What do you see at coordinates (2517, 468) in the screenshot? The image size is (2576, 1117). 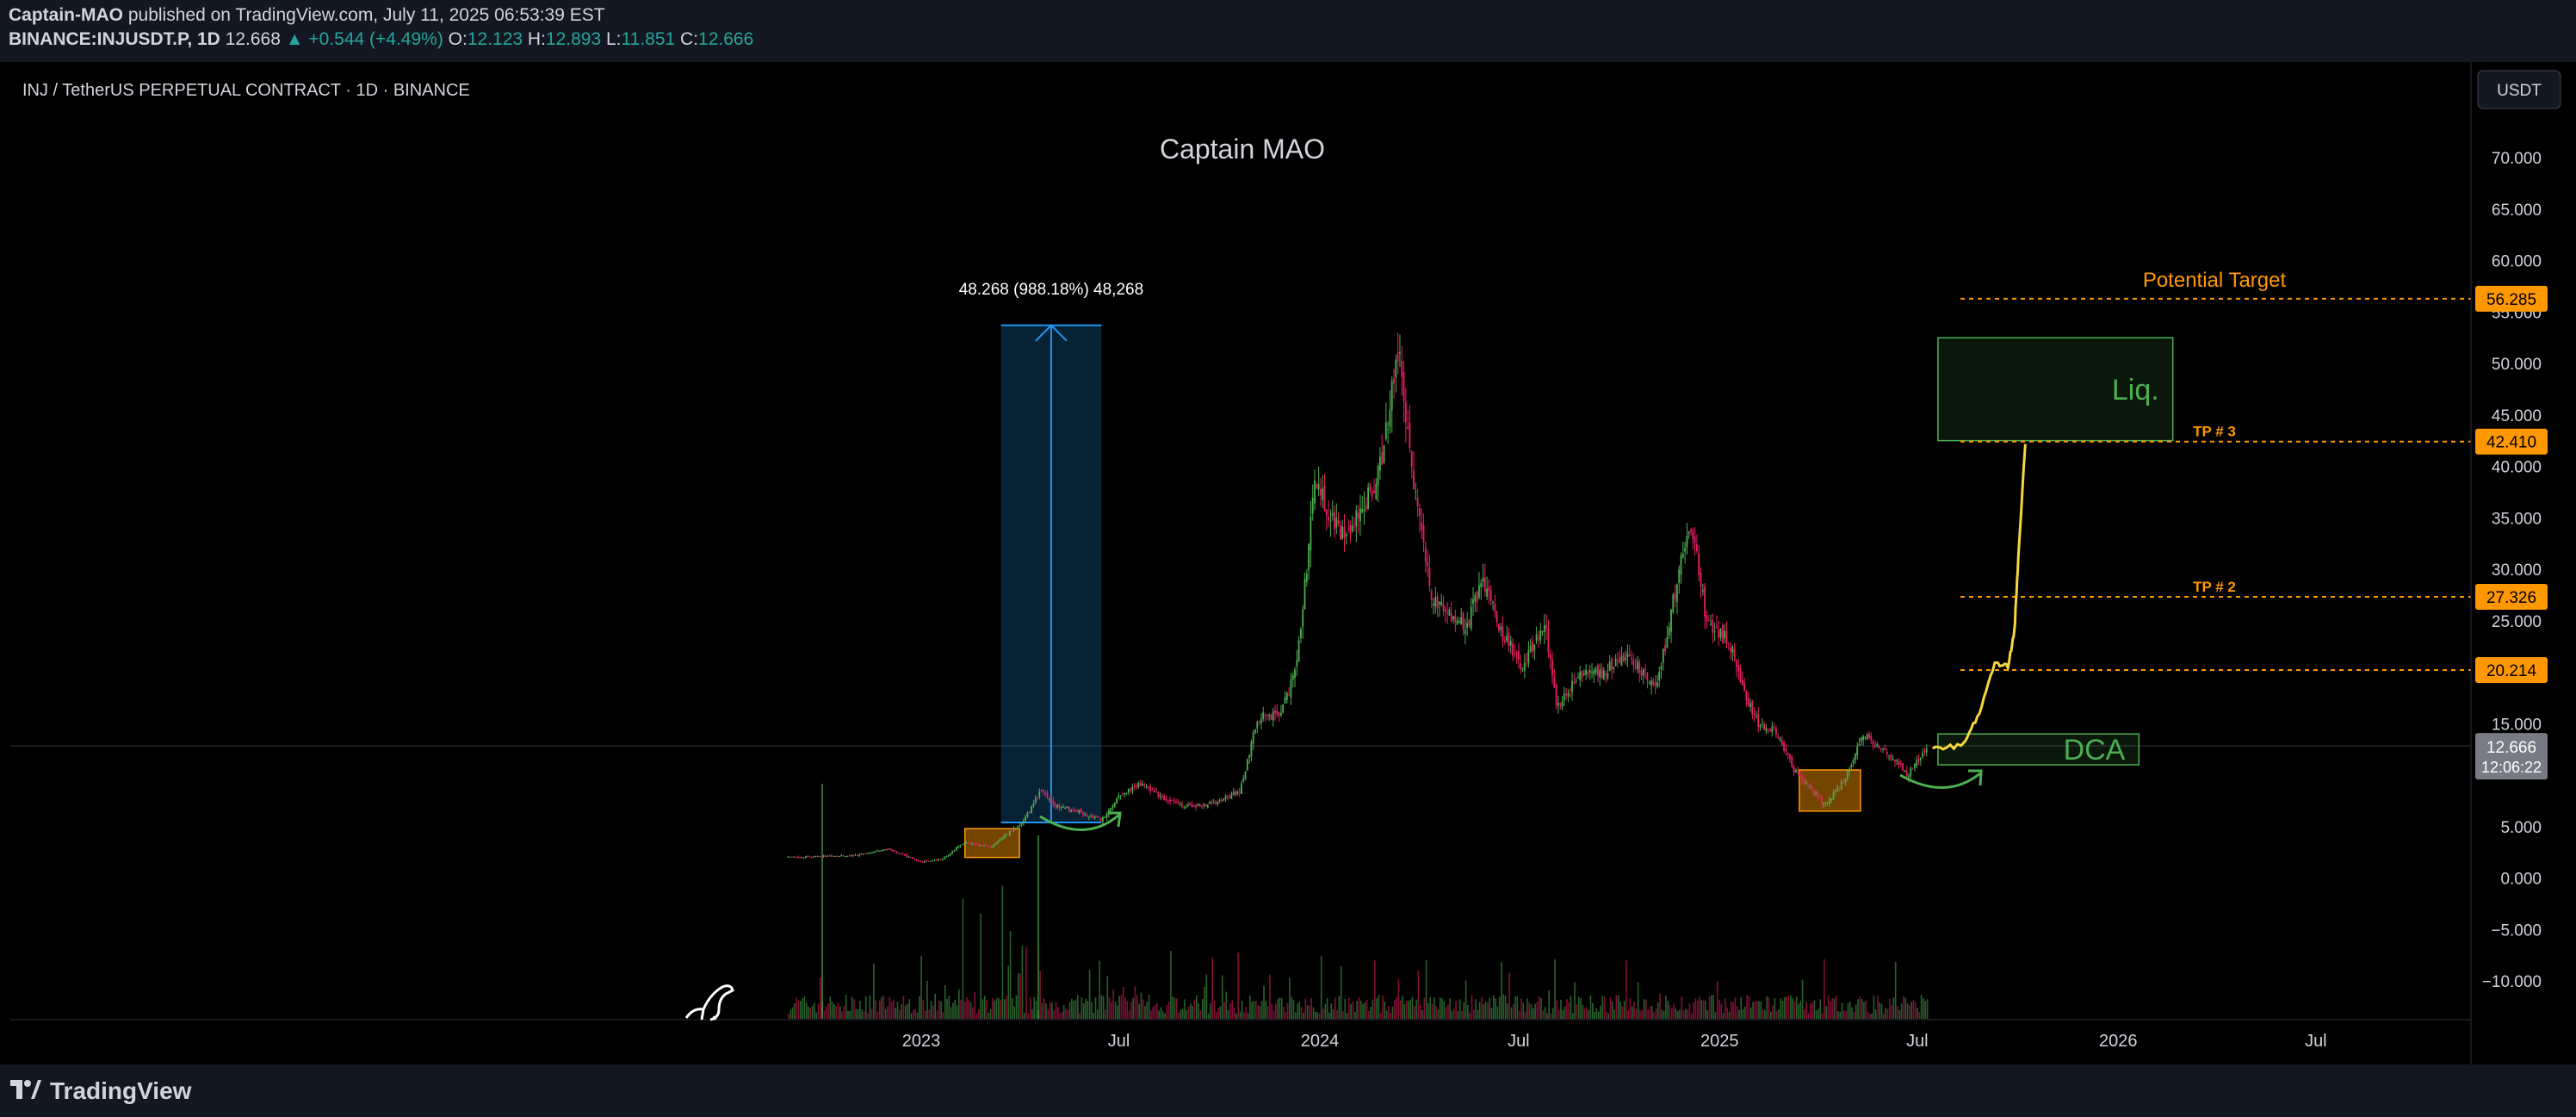 I see `price-tick: 40.000` at bounding box center [2517, 468].